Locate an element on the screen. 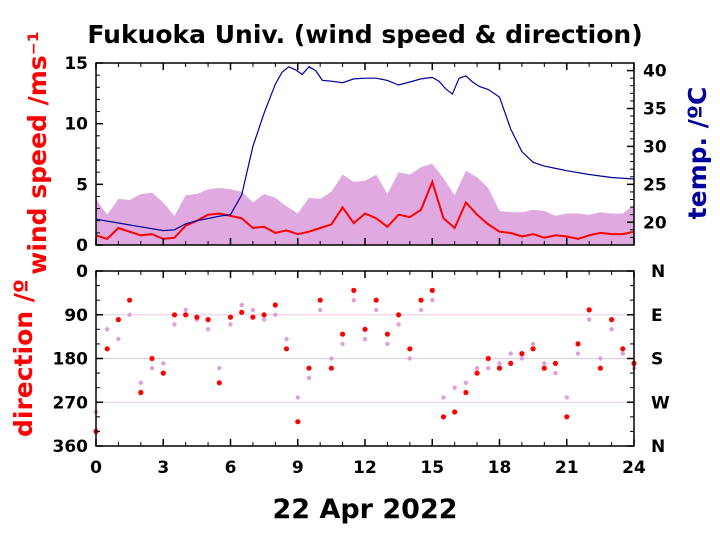 The image size is (720, 535). compass-tick-label: W is located at coordinates (660, 403).